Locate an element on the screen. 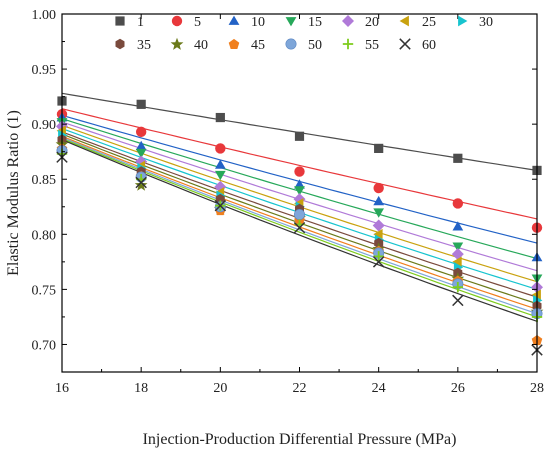 This screenshot has height=453, width=550. y-tick-label: 0.70 is located at coordinates (44, 345).